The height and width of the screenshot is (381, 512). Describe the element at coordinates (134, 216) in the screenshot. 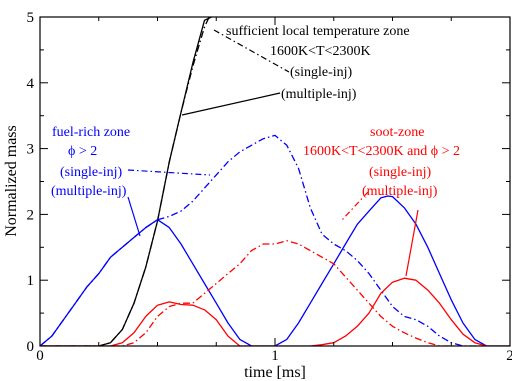

I see `leader-fuel-multiple` at that location.